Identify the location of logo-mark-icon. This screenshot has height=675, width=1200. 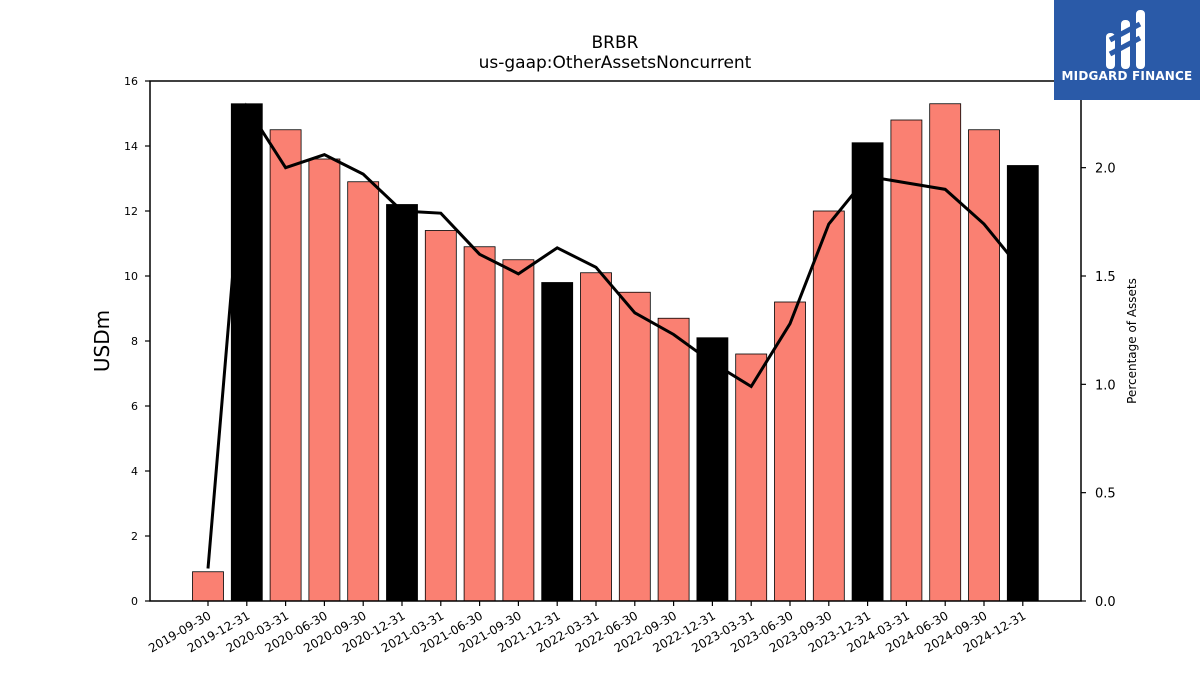
(1125, 39).